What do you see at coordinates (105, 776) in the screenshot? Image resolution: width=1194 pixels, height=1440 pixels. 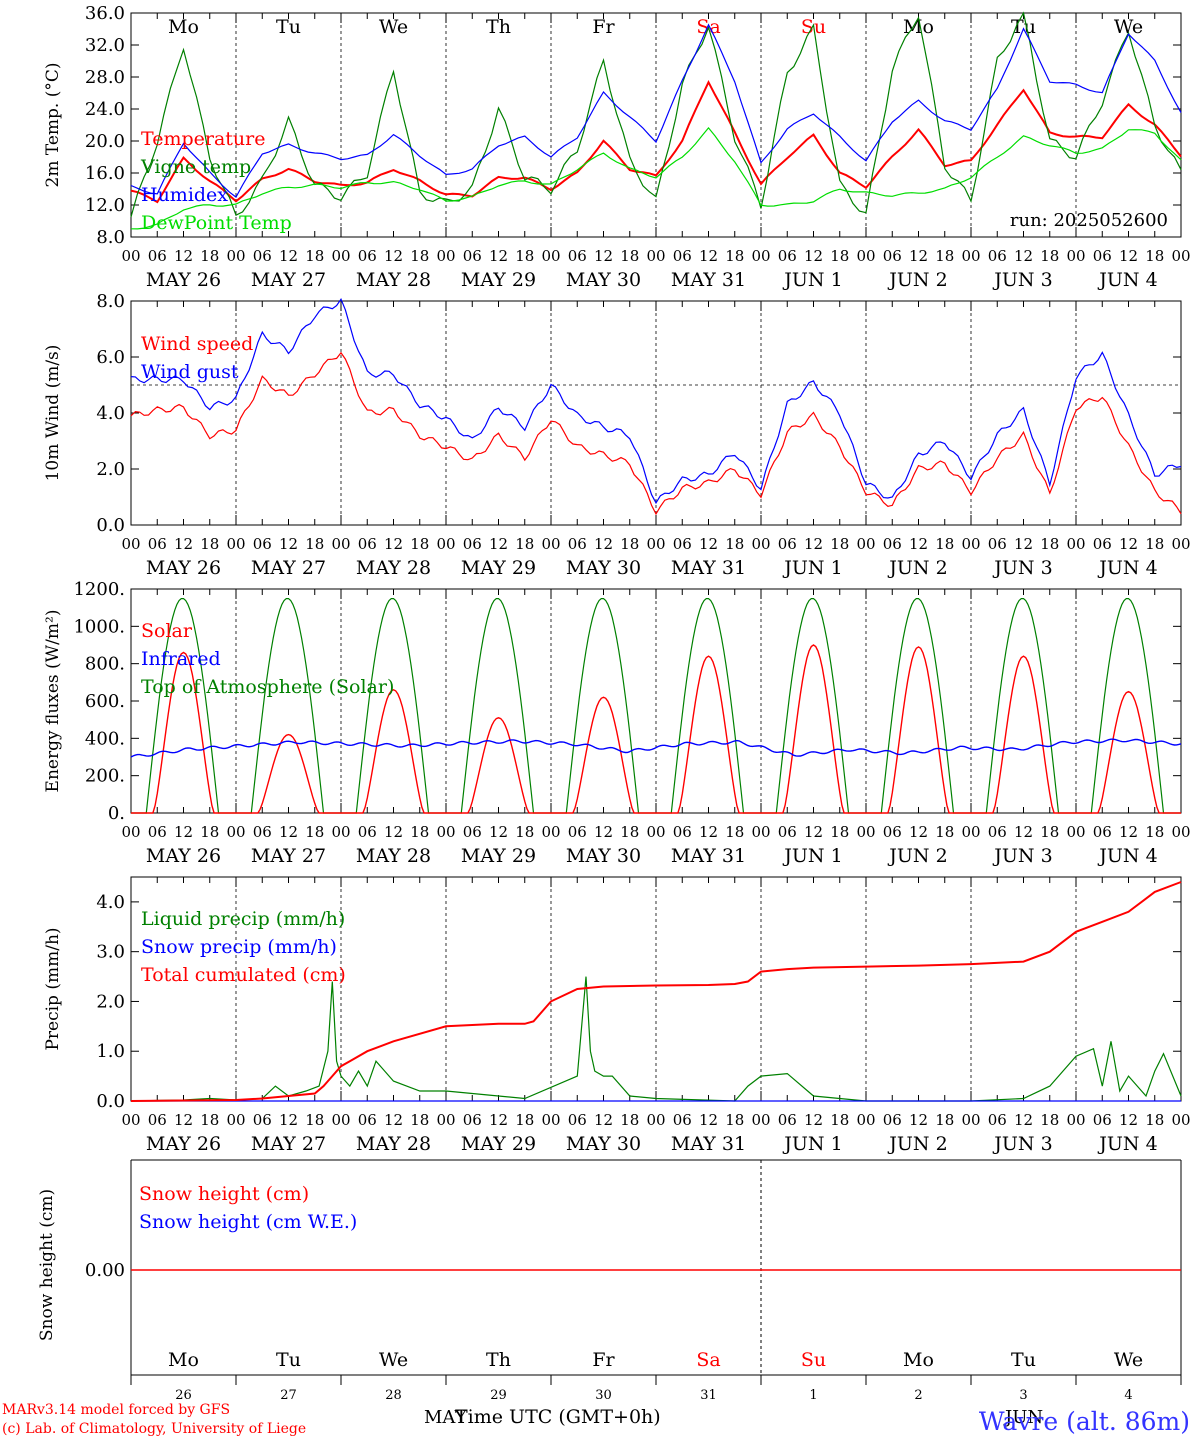 I see `y-tick-label: 200.` at bounding box center [105, 776].